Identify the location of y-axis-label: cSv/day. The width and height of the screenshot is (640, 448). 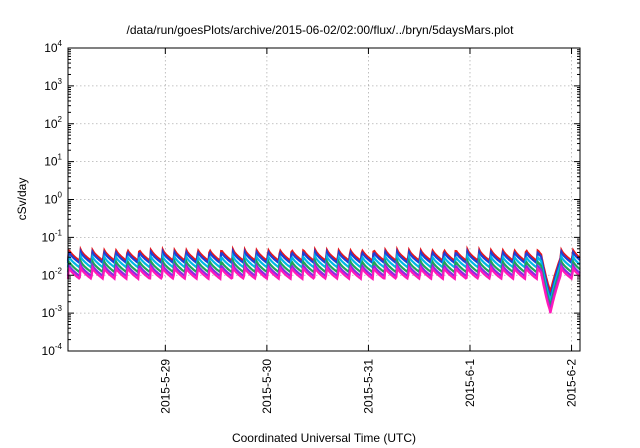
(22, 199).